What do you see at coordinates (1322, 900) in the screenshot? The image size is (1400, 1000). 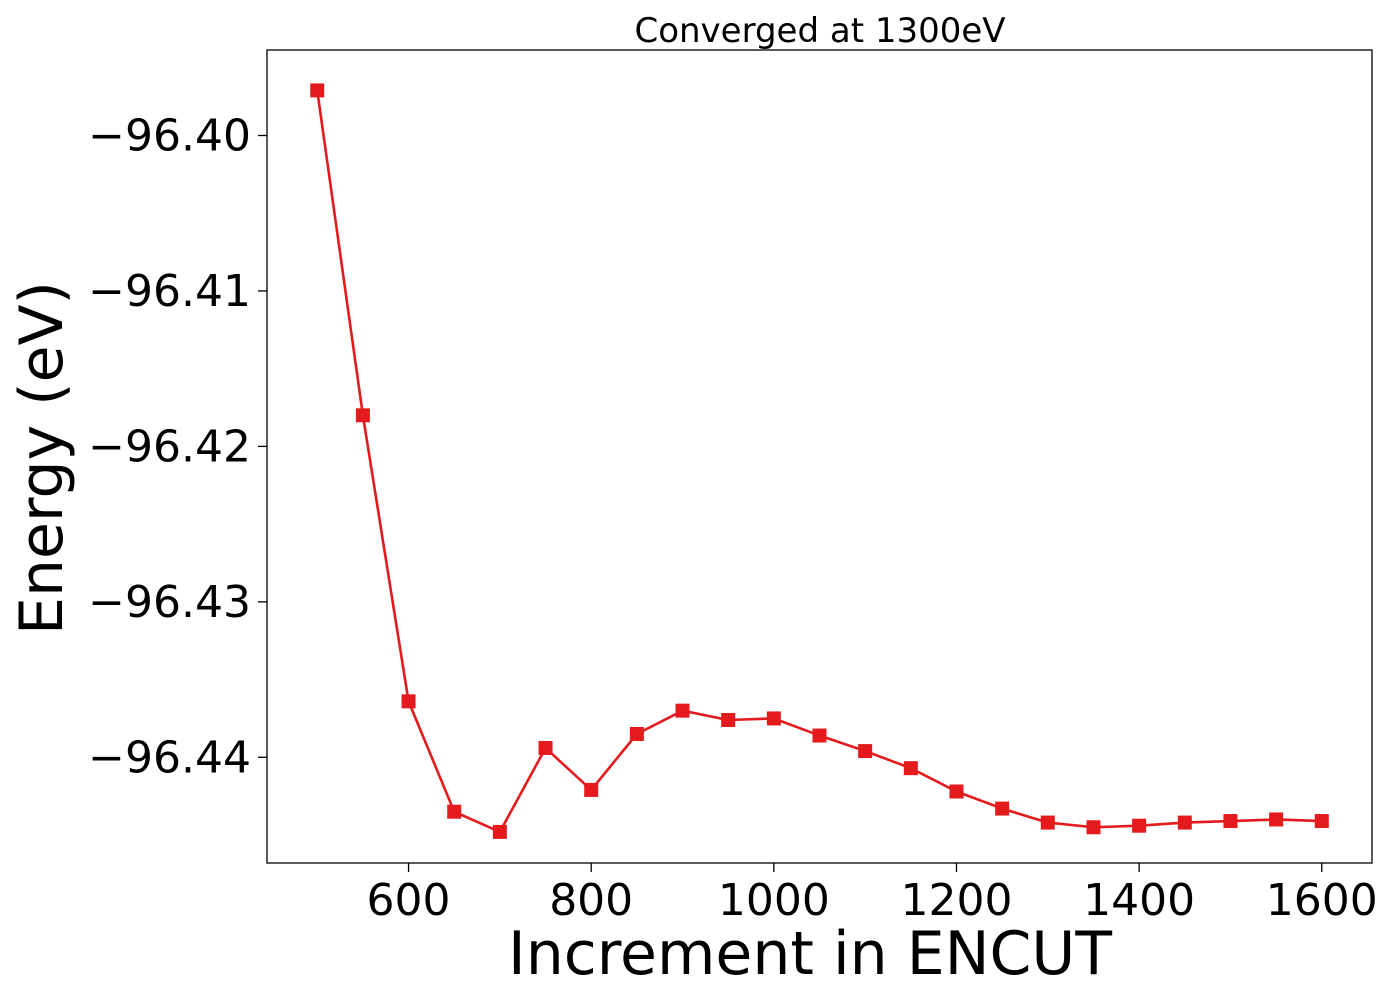 I see `x-tick-label: 1600` at bounding box center [1322, 900].